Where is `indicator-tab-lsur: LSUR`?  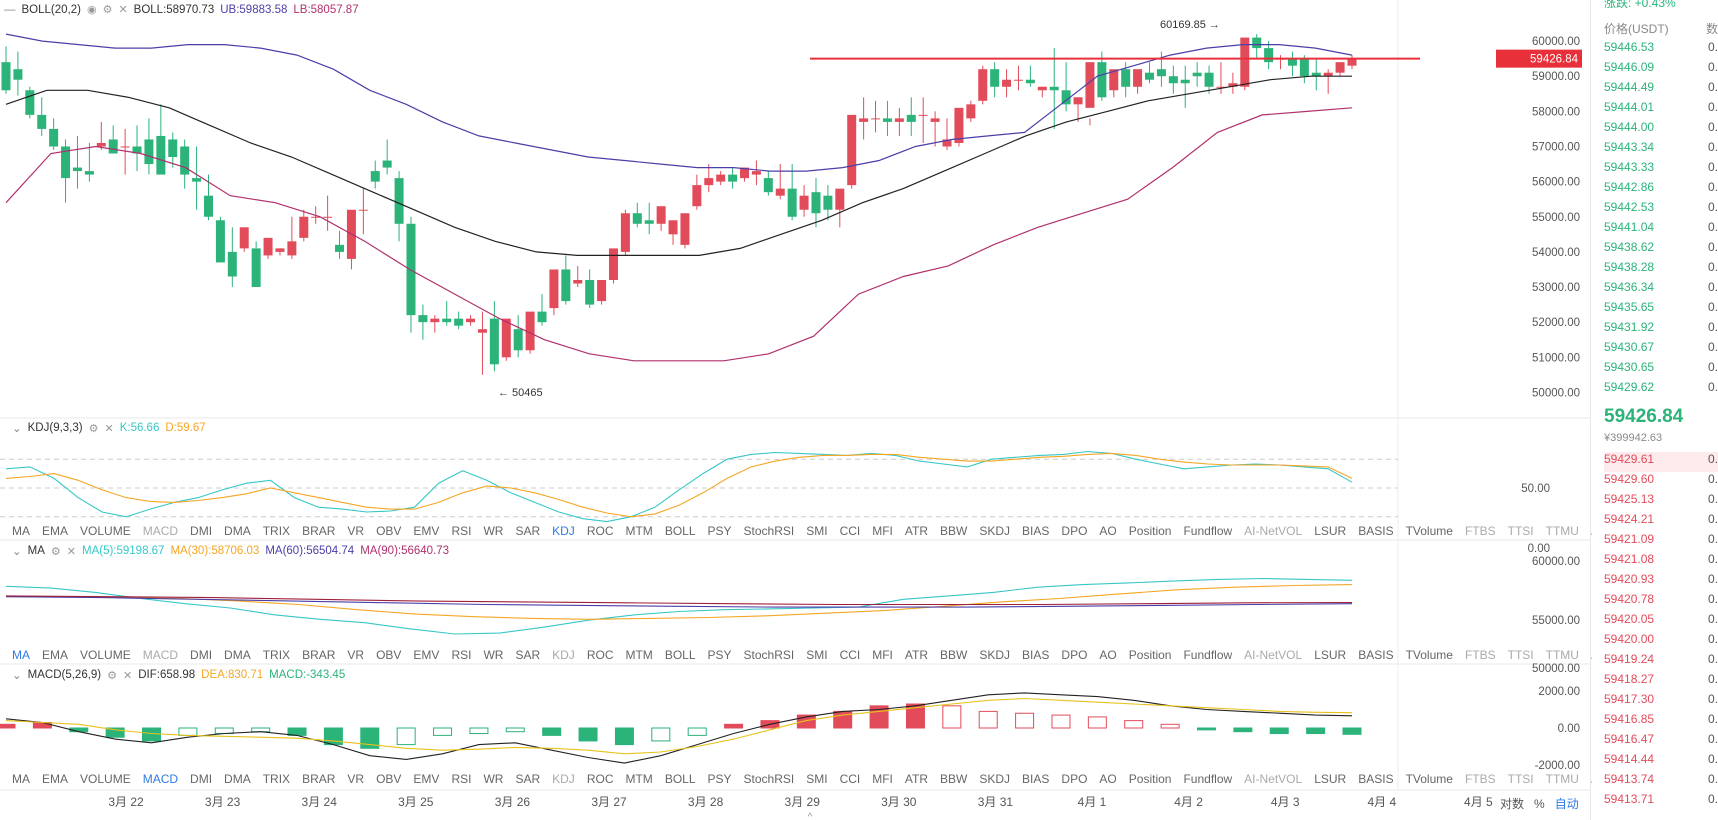
indicator-tab-lsur: LSUR is located at coordinates (1330, 655).